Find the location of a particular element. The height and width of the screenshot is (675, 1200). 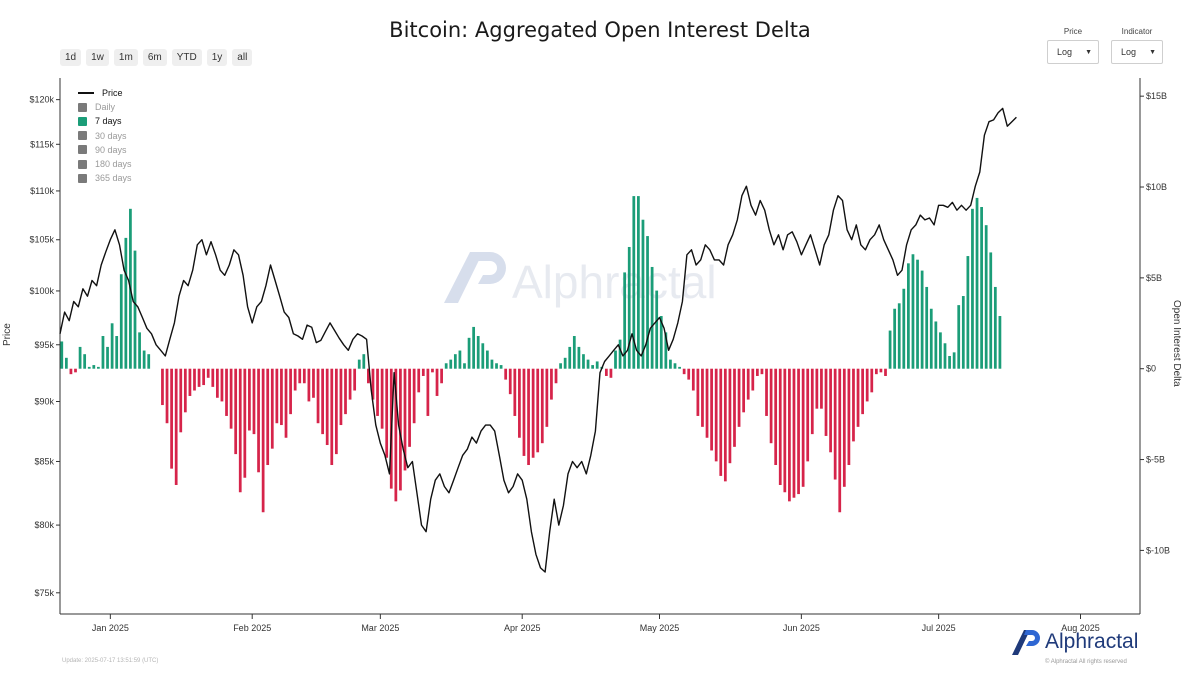

range-button-ytd: YTD is located at coordinates (186, 57).